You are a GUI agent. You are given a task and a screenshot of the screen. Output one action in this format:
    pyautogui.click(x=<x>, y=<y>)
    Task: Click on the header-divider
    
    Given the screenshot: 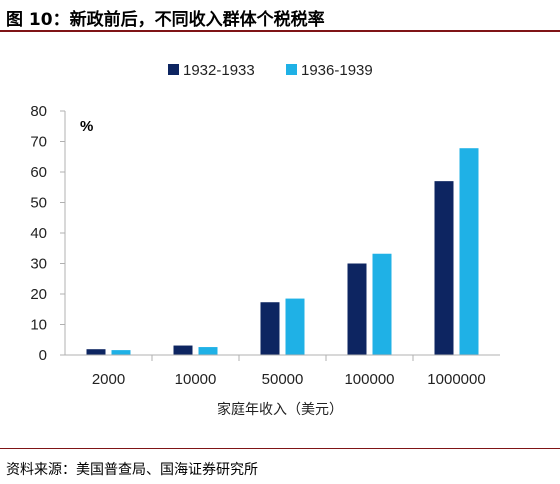 What is the action you would take?
    pyautogui.click(x=280, y=31)
    